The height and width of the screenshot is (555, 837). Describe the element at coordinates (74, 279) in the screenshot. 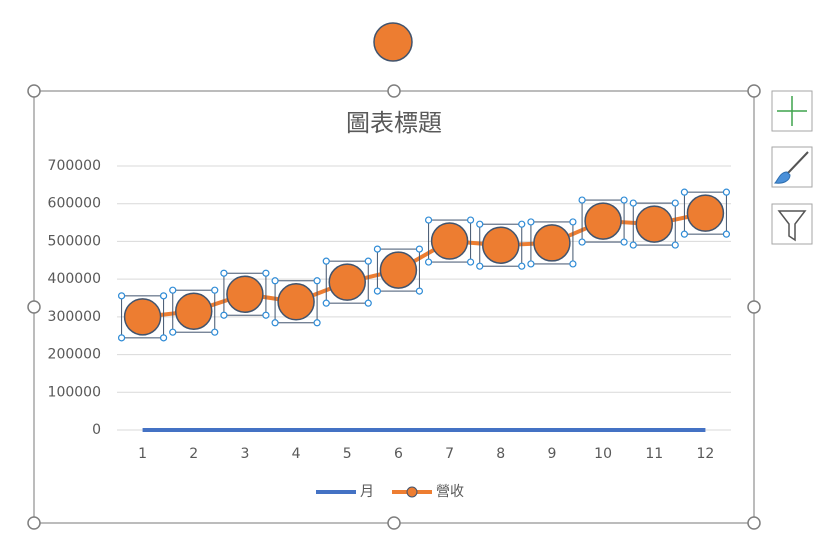

I see `y-tick-label: 400000` at that location.